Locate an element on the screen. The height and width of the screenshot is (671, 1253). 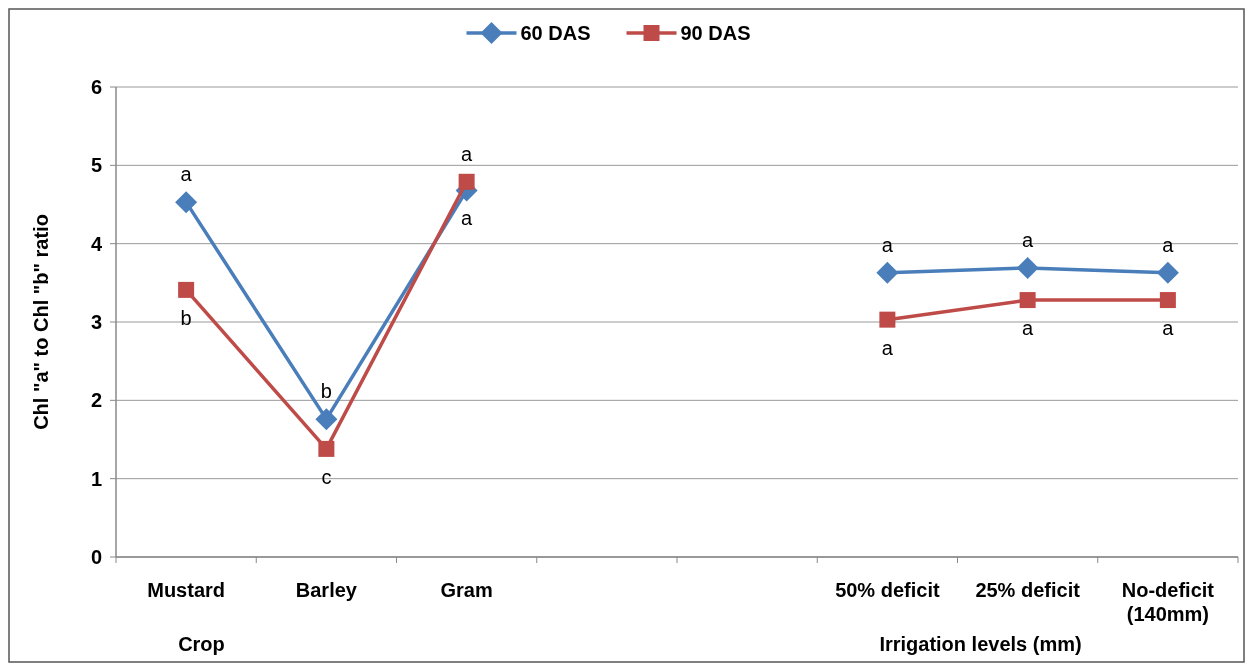
x-tick-label: Mustard is located at coordinates (186, 590).